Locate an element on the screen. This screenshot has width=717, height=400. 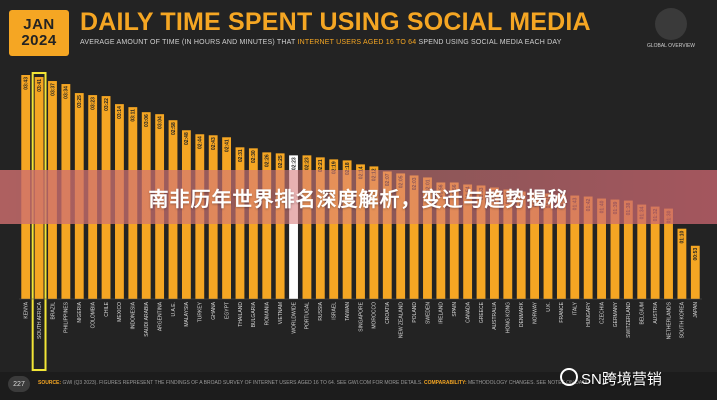
category-label-sweden: SWEDEN is located at coordinates (428, 313).